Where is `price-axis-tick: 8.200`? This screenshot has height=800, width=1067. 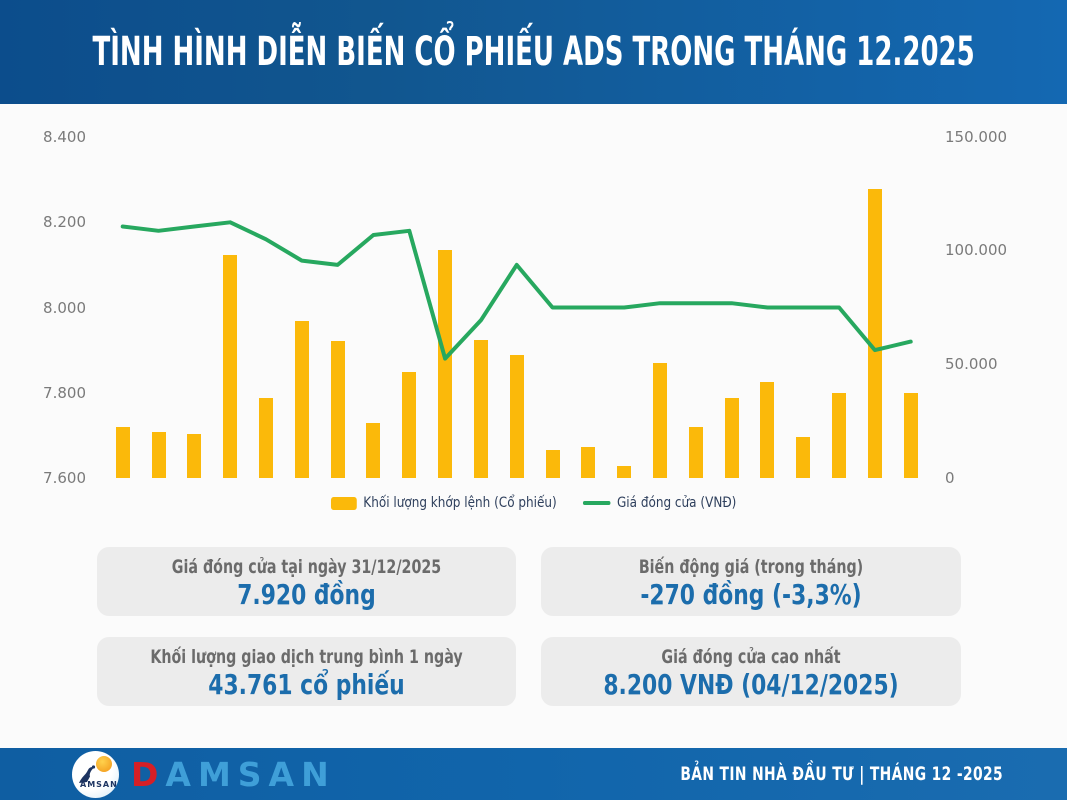
price-axis-tick: 8.200 is located at coordinates (64, 222).